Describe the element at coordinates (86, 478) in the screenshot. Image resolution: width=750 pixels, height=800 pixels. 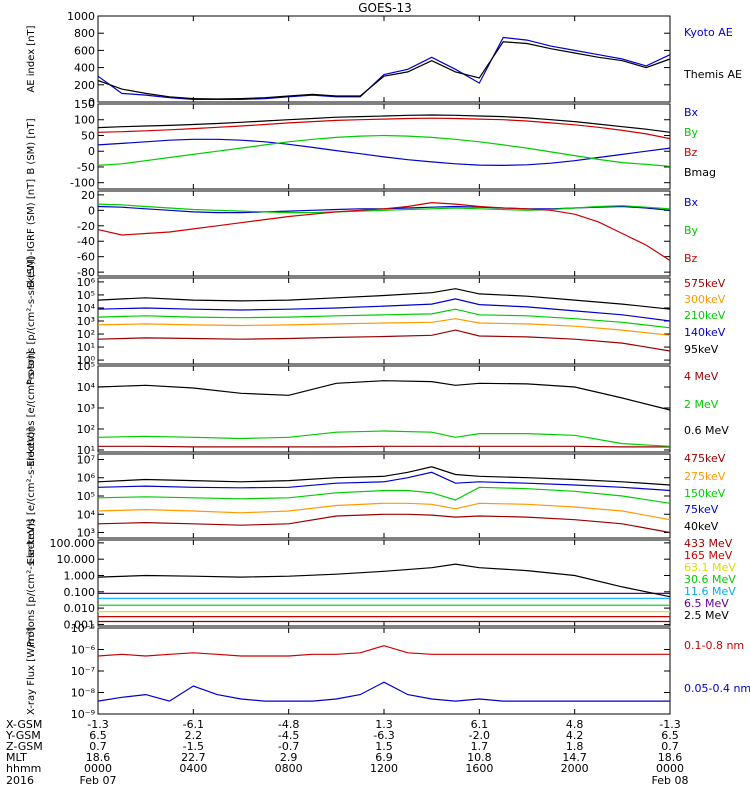
I see `y-tick-label: 10⁶` at that location.